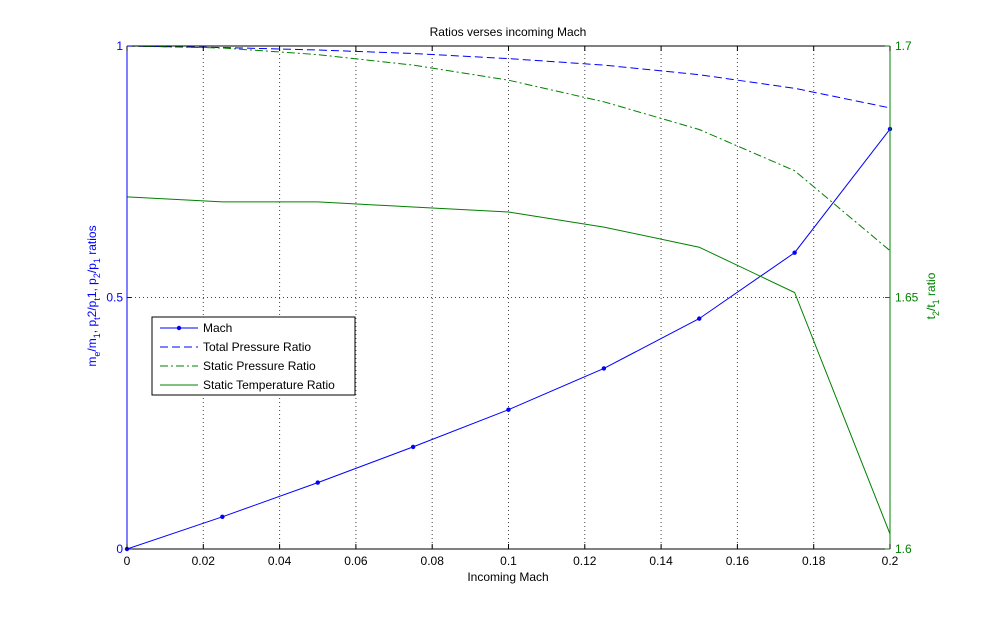  What do you see at coordinates (204, 561) in the screenshot?
I see `x-tick-label: 0.02` at bounding box center [204, 561].